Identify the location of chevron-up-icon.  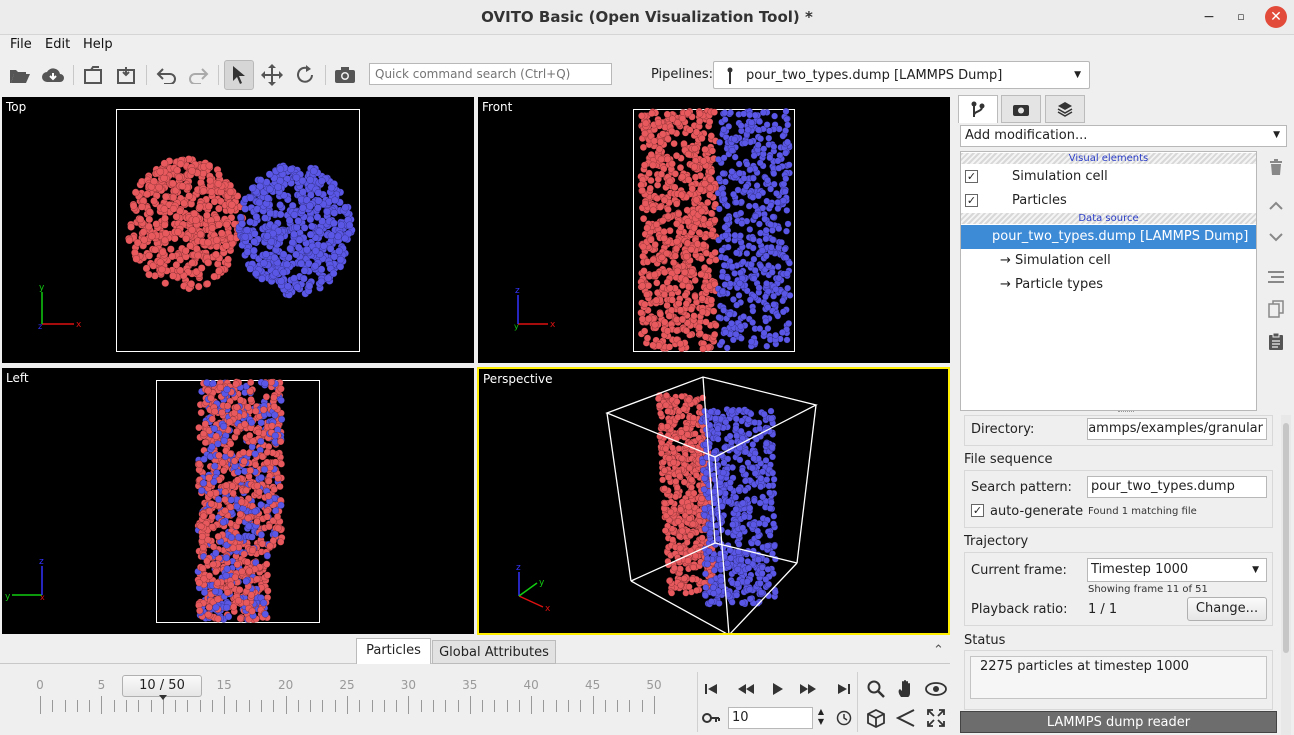
(1276, 205).